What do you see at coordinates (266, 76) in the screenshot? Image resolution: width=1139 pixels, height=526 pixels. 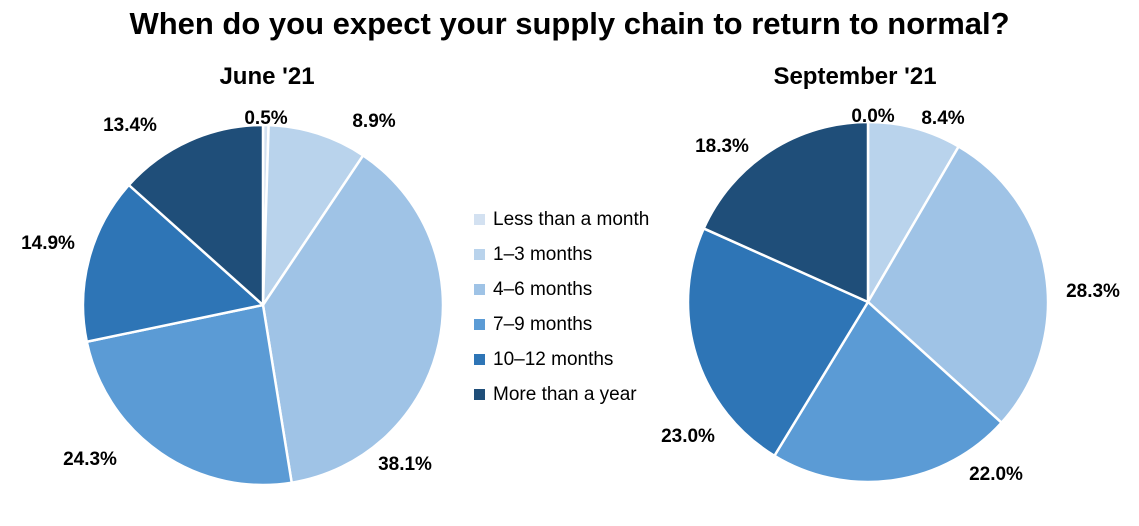 I see `pie-title-1: June '21` at bounding box center [266, 76].